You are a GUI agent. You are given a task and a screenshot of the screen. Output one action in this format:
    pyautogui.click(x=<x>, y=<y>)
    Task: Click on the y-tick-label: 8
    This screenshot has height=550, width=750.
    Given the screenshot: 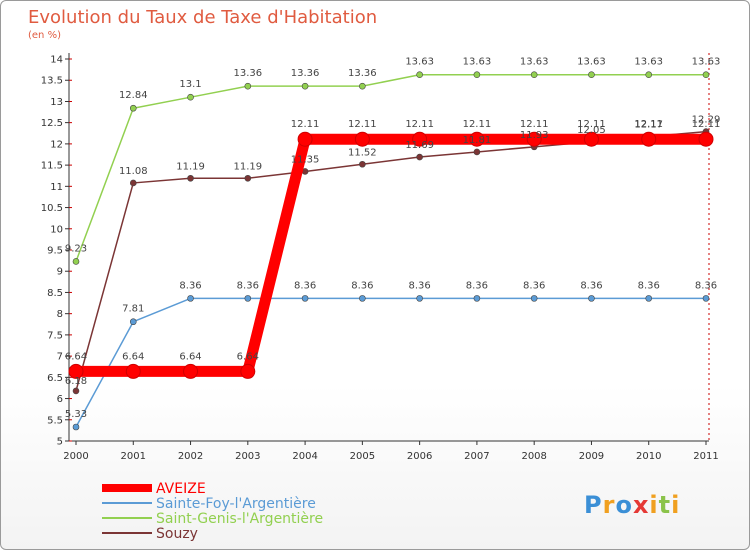 What is the action you would take?
    pyautogui.click(x=60, y=314)
    